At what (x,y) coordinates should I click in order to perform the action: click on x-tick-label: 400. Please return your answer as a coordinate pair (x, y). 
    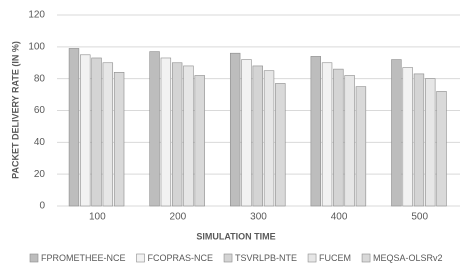
    Looking at the image, I should click on (339, 217).